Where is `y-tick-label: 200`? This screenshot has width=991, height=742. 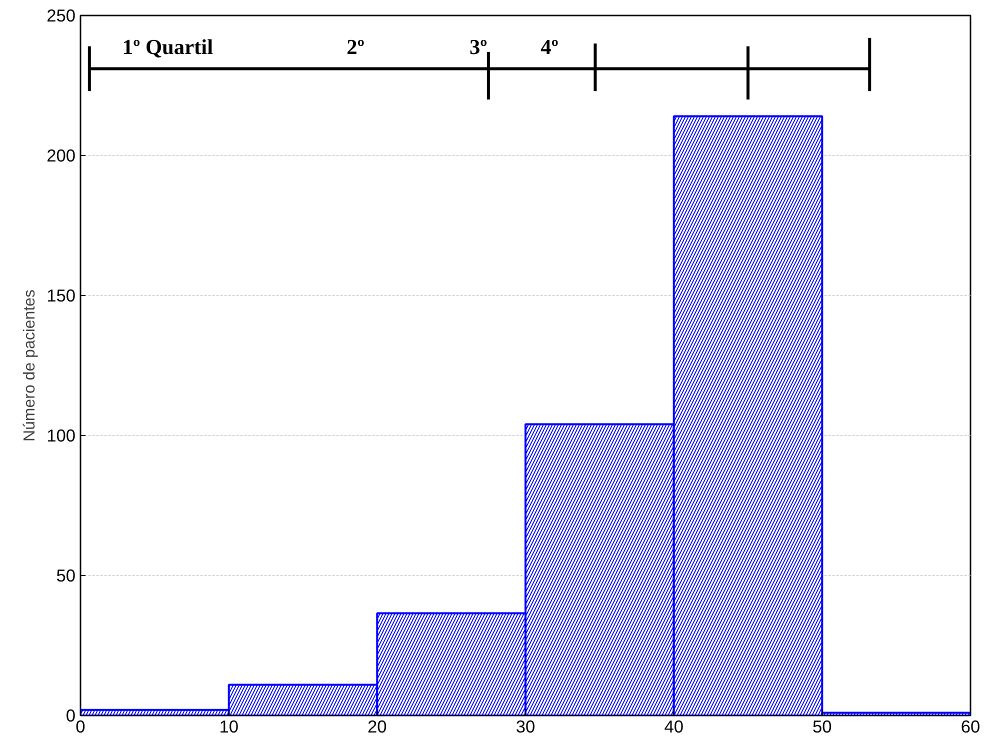
y-tick-label: 200 is located at coordinates (61, 156).